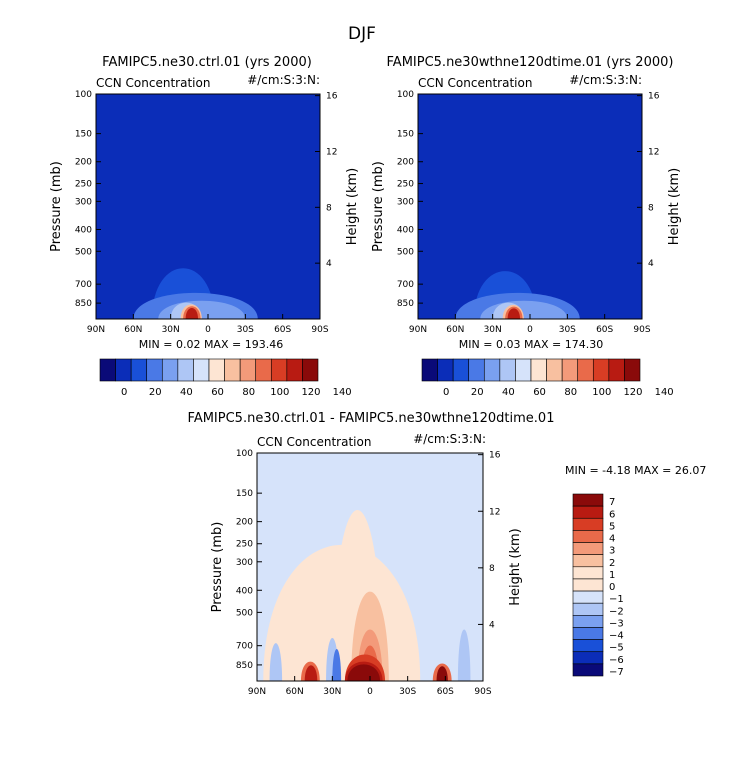  I want to click on colorbar-label: 1, so click(612, 575).